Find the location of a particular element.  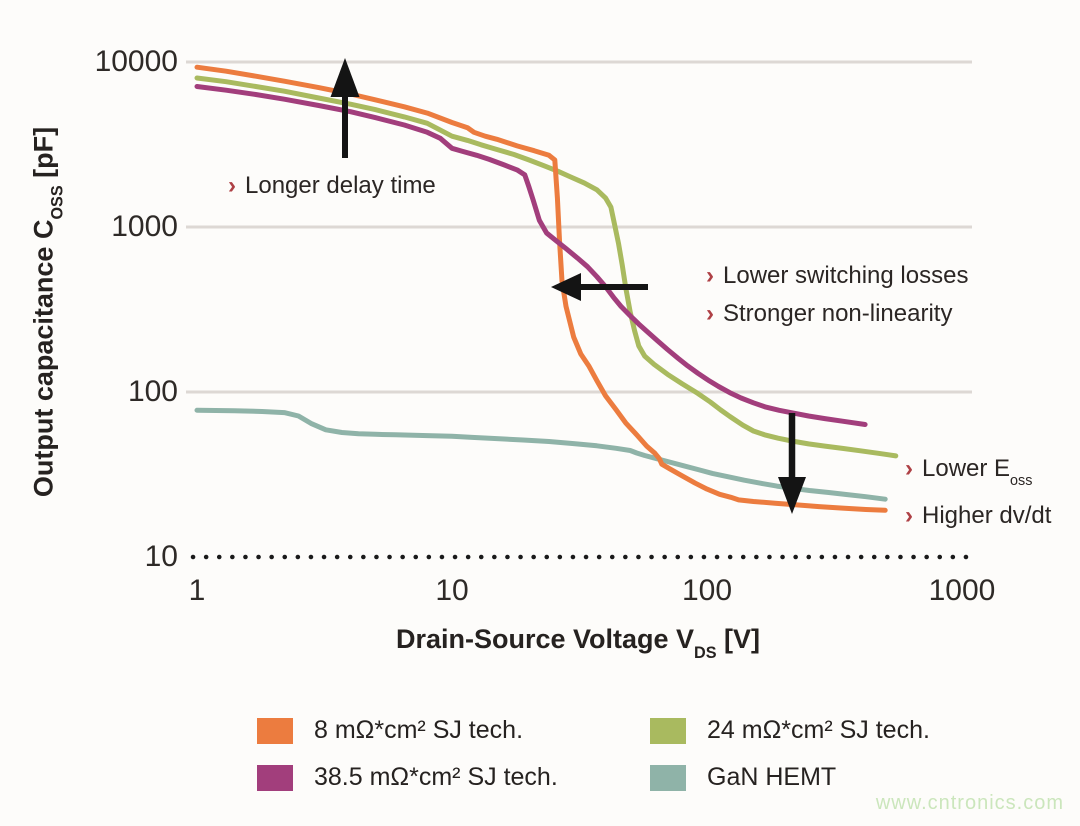

x-tick-label: 10 is located at coordinates (452, 590).